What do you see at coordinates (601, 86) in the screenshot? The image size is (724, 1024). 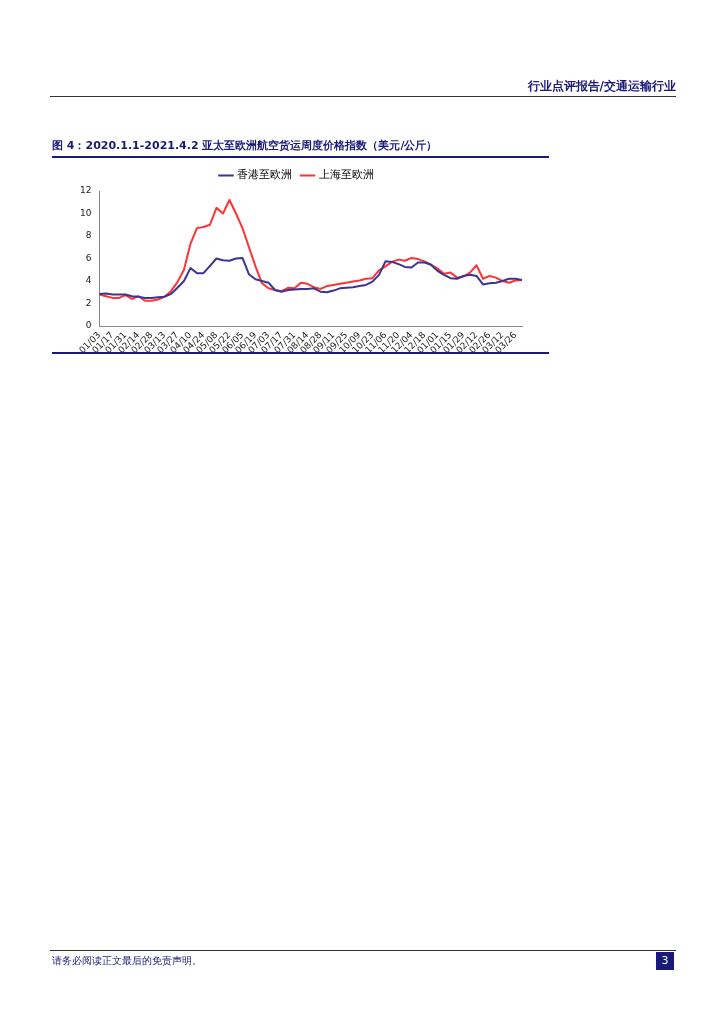 I see `text: 行业点评报告/交通运输行业` at bounding box center [601, 86].